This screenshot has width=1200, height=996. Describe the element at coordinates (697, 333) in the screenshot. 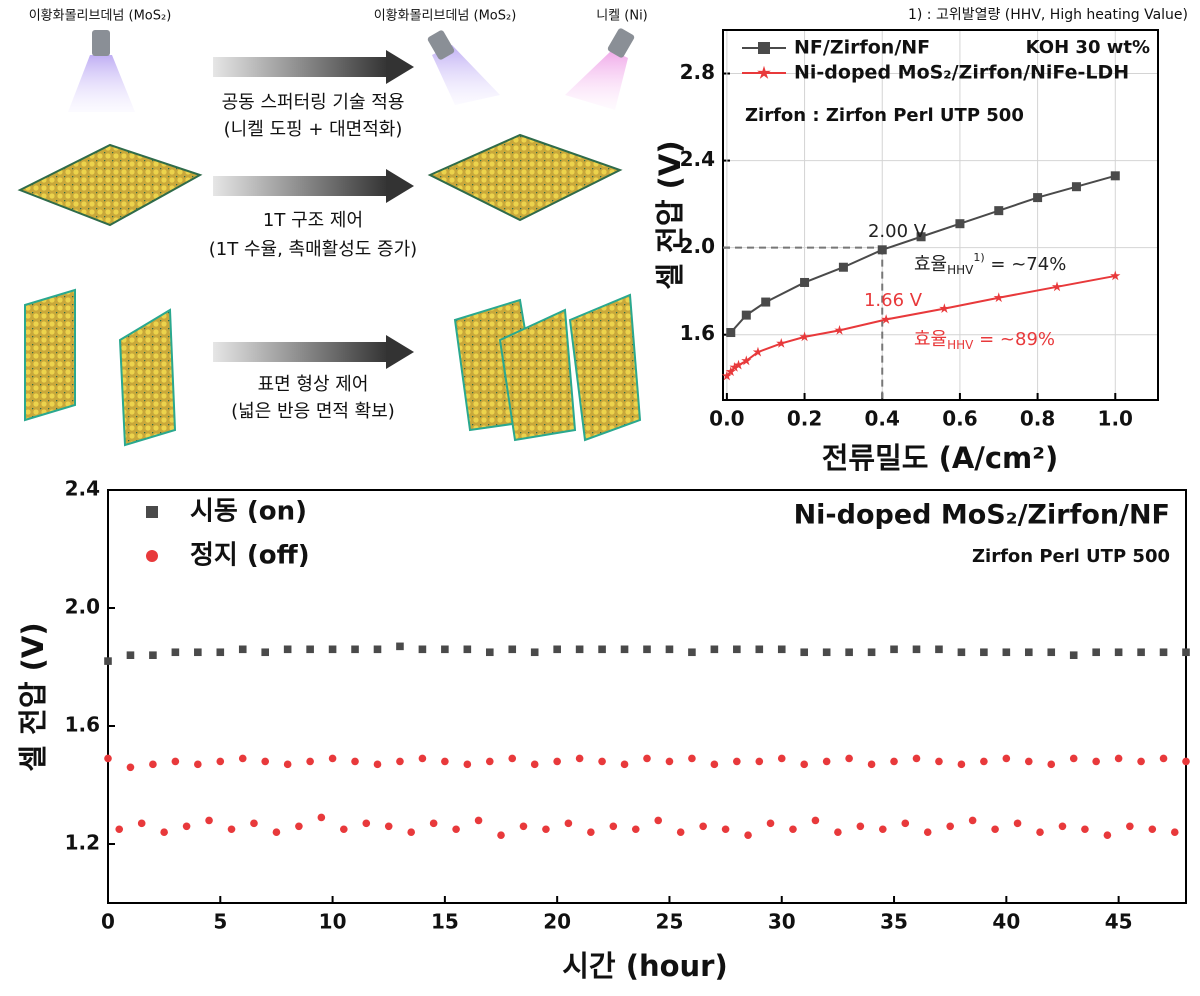

I see `y-tick-label: 1.6` at that location.